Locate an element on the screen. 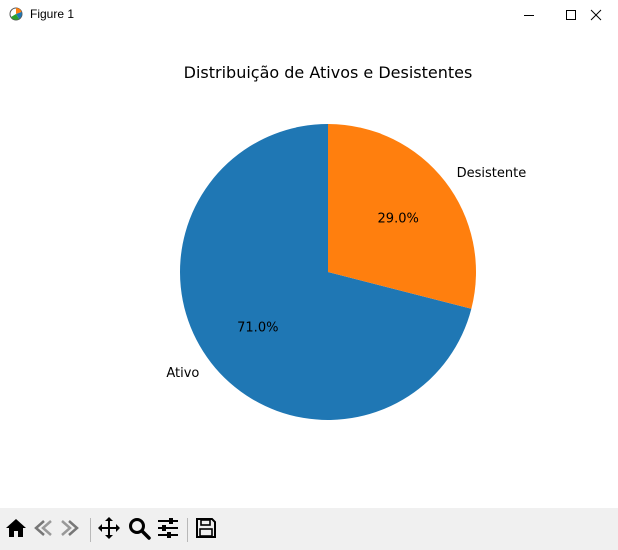  window-titlebar: Figure 1 is located at coordinates (309, 15).